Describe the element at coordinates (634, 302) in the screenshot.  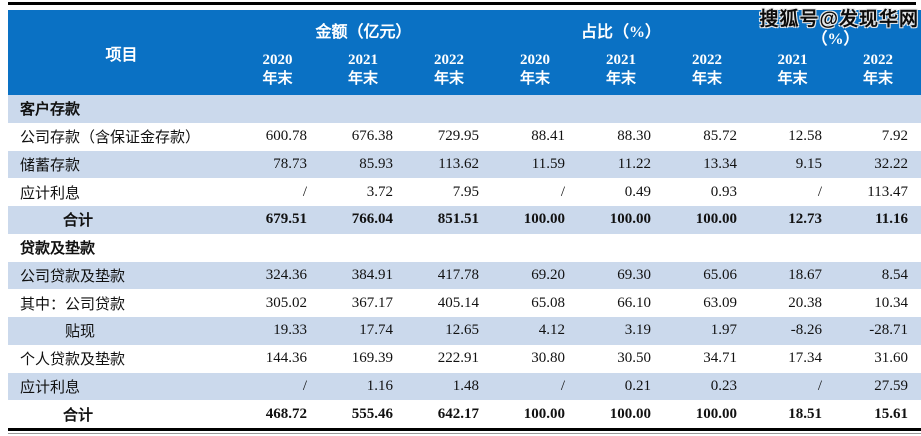
I see `value-cell: 66.10` at that location.